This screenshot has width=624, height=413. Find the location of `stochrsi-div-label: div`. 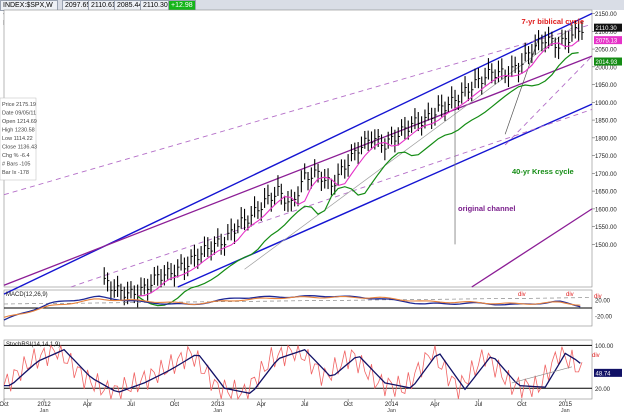

stochrsi-div-label: div is located at coordinates (596, 356).